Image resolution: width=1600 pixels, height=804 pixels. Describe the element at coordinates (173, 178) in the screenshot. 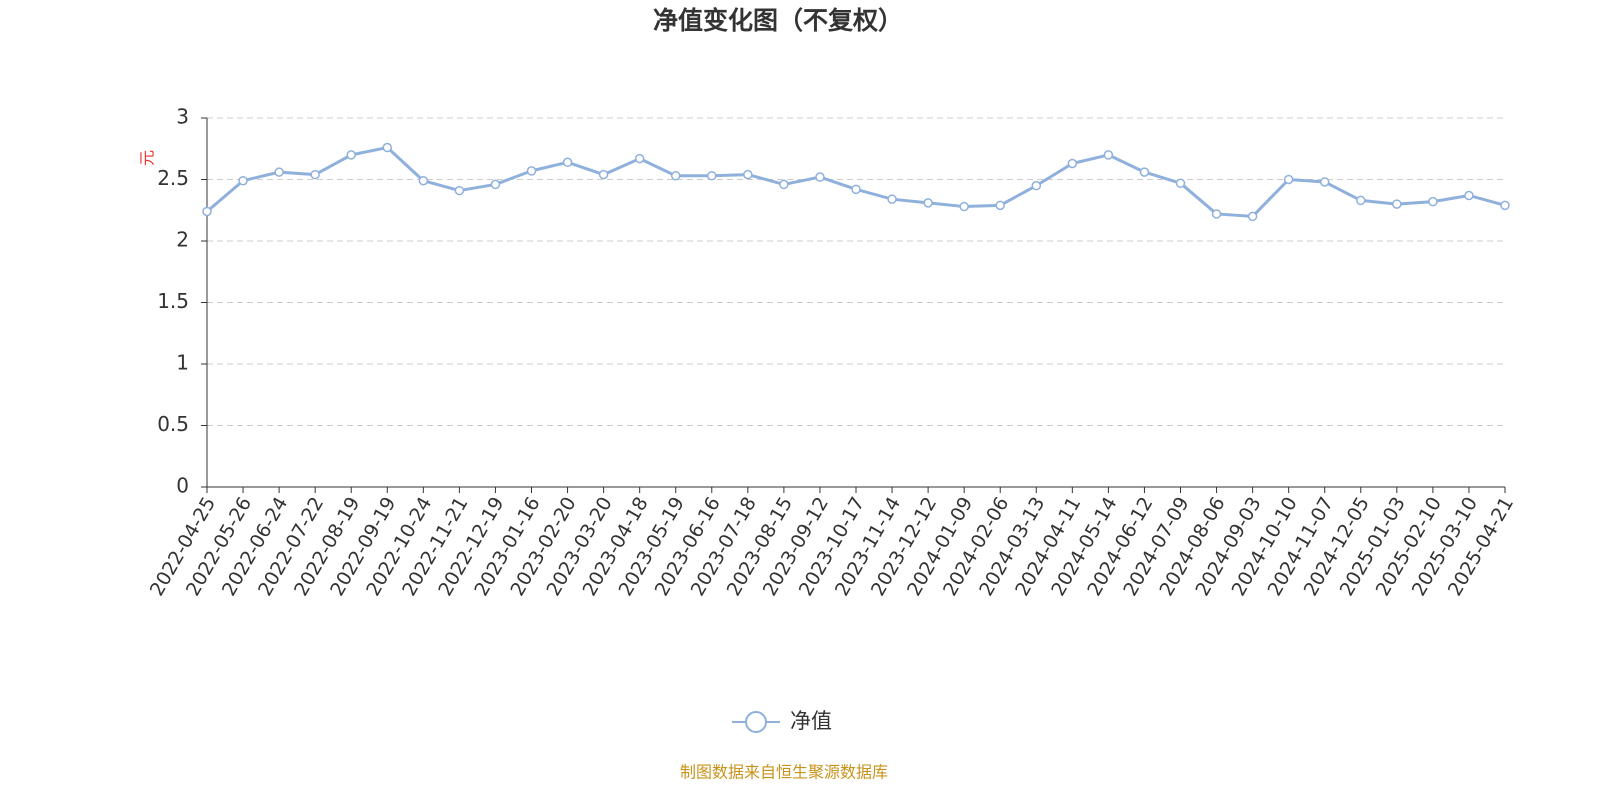

I see `y-tick-label: 2.5` at that location.